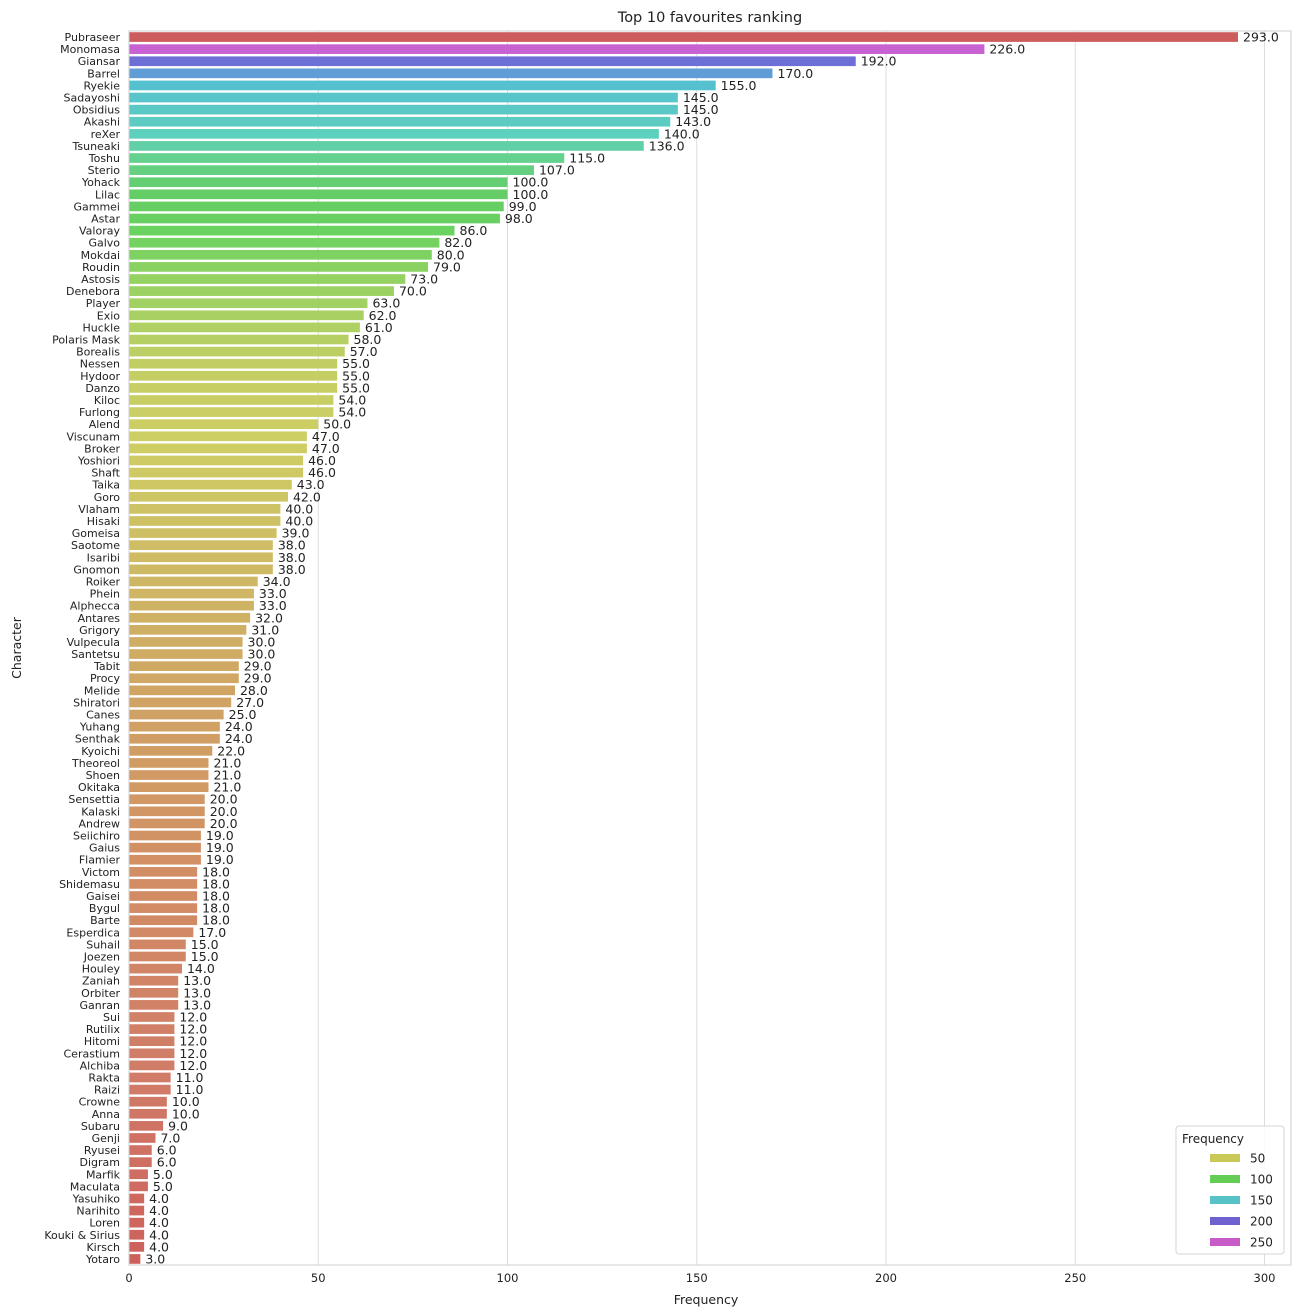  Describe the element at coordinates (100, 1005) in the screenshot. I see `category-label: Ganran` at that location.